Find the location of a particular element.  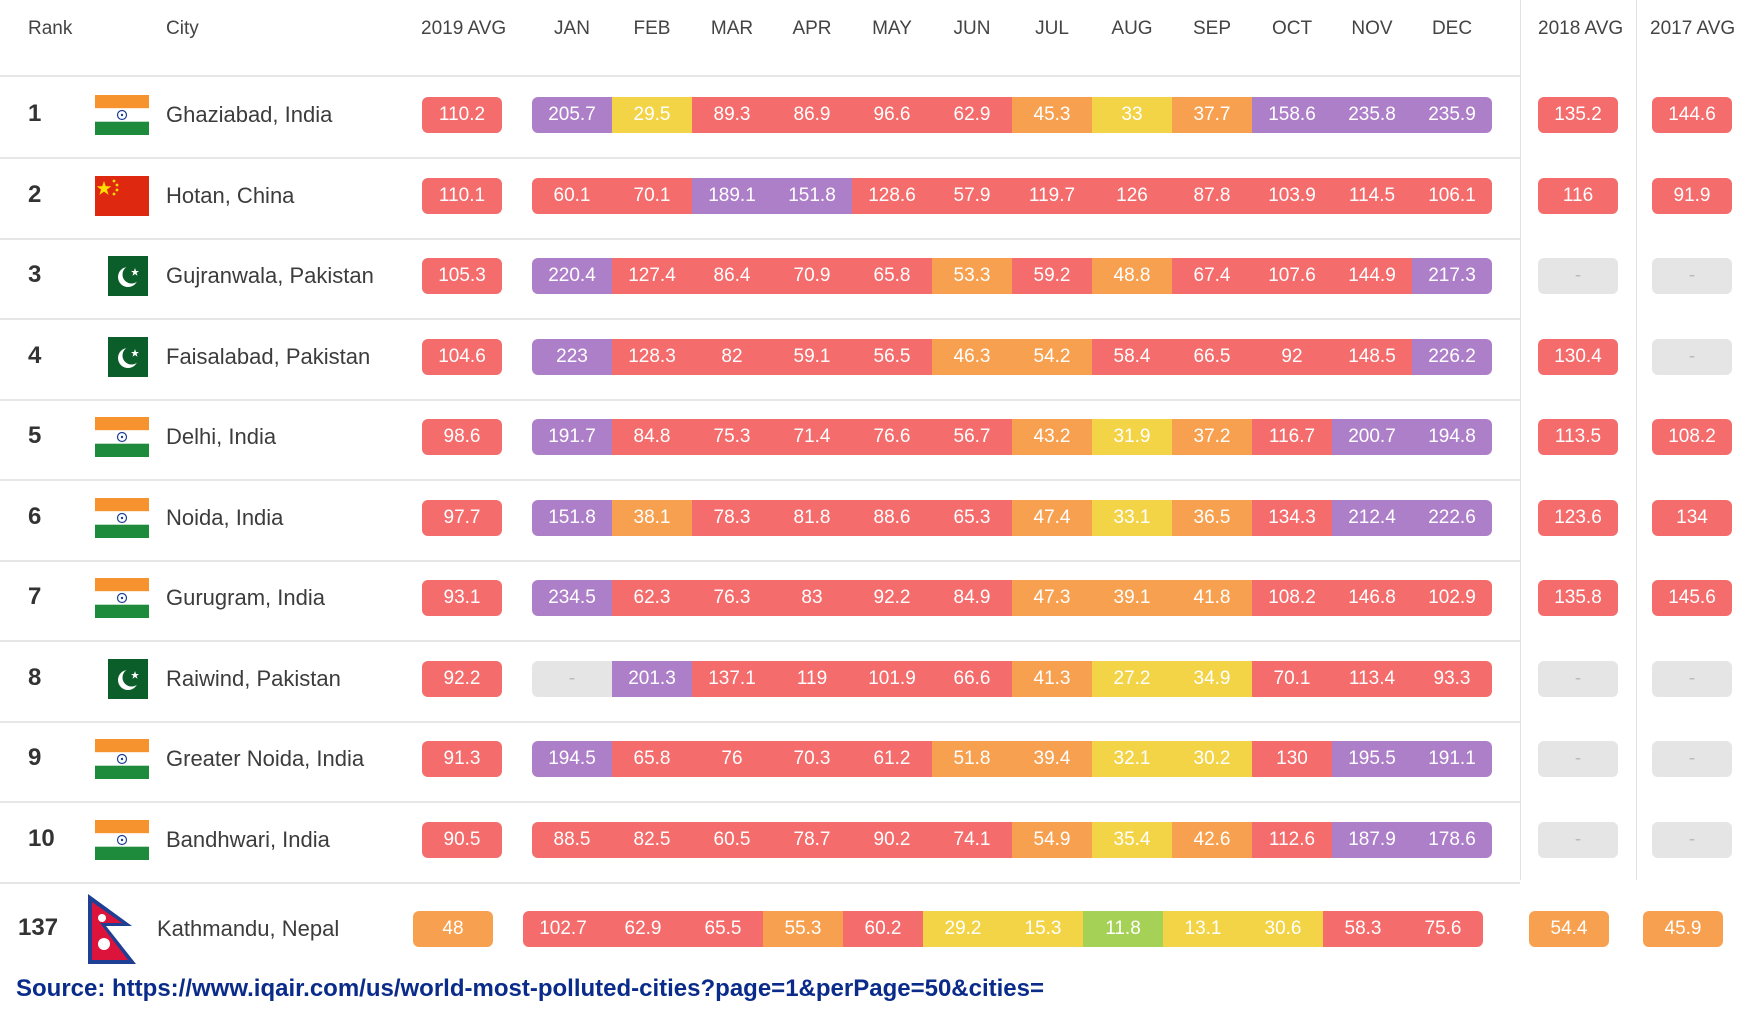

month-header-mar: MAR is located at coordinates (732, 28).